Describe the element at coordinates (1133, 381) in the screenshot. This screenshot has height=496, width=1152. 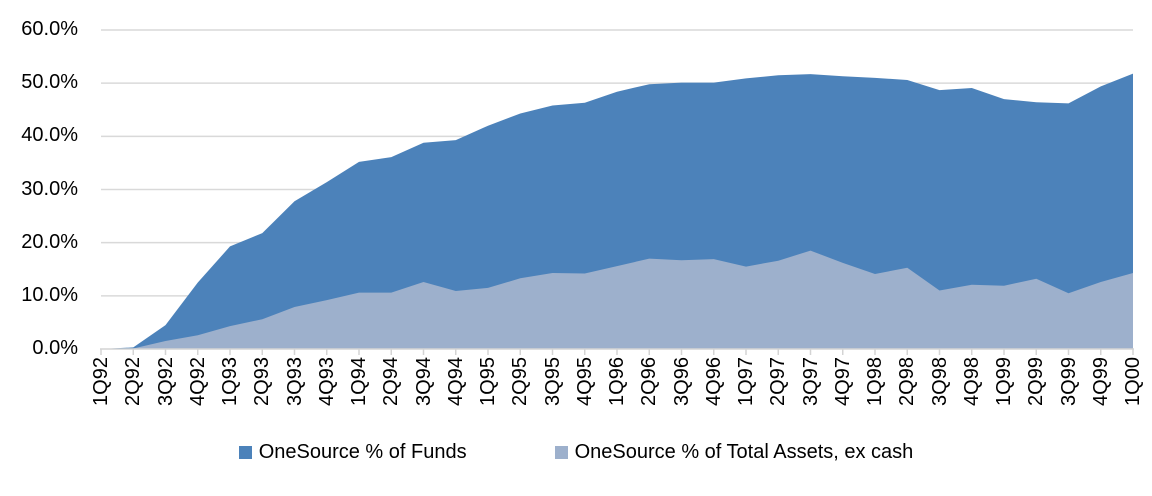
I see `x-axis-tick-label: 1Q00` at that location.